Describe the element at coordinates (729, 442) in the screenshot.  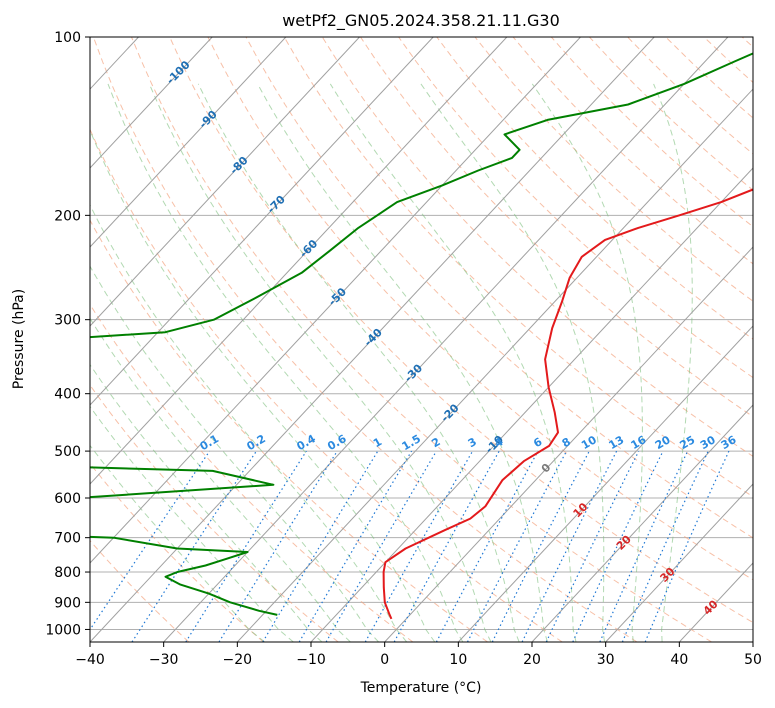
I see `mixing-ratio-label: 36` at that location.